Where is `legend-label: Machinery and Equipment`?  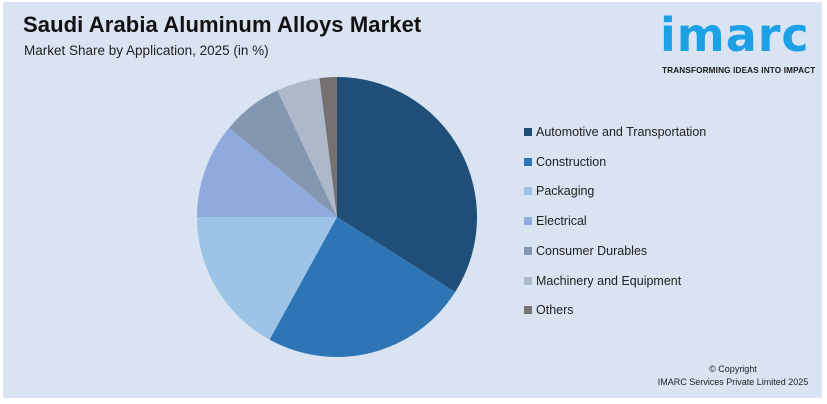 legend-label: Machinery and Equipment is located at coordinates (609, 281).